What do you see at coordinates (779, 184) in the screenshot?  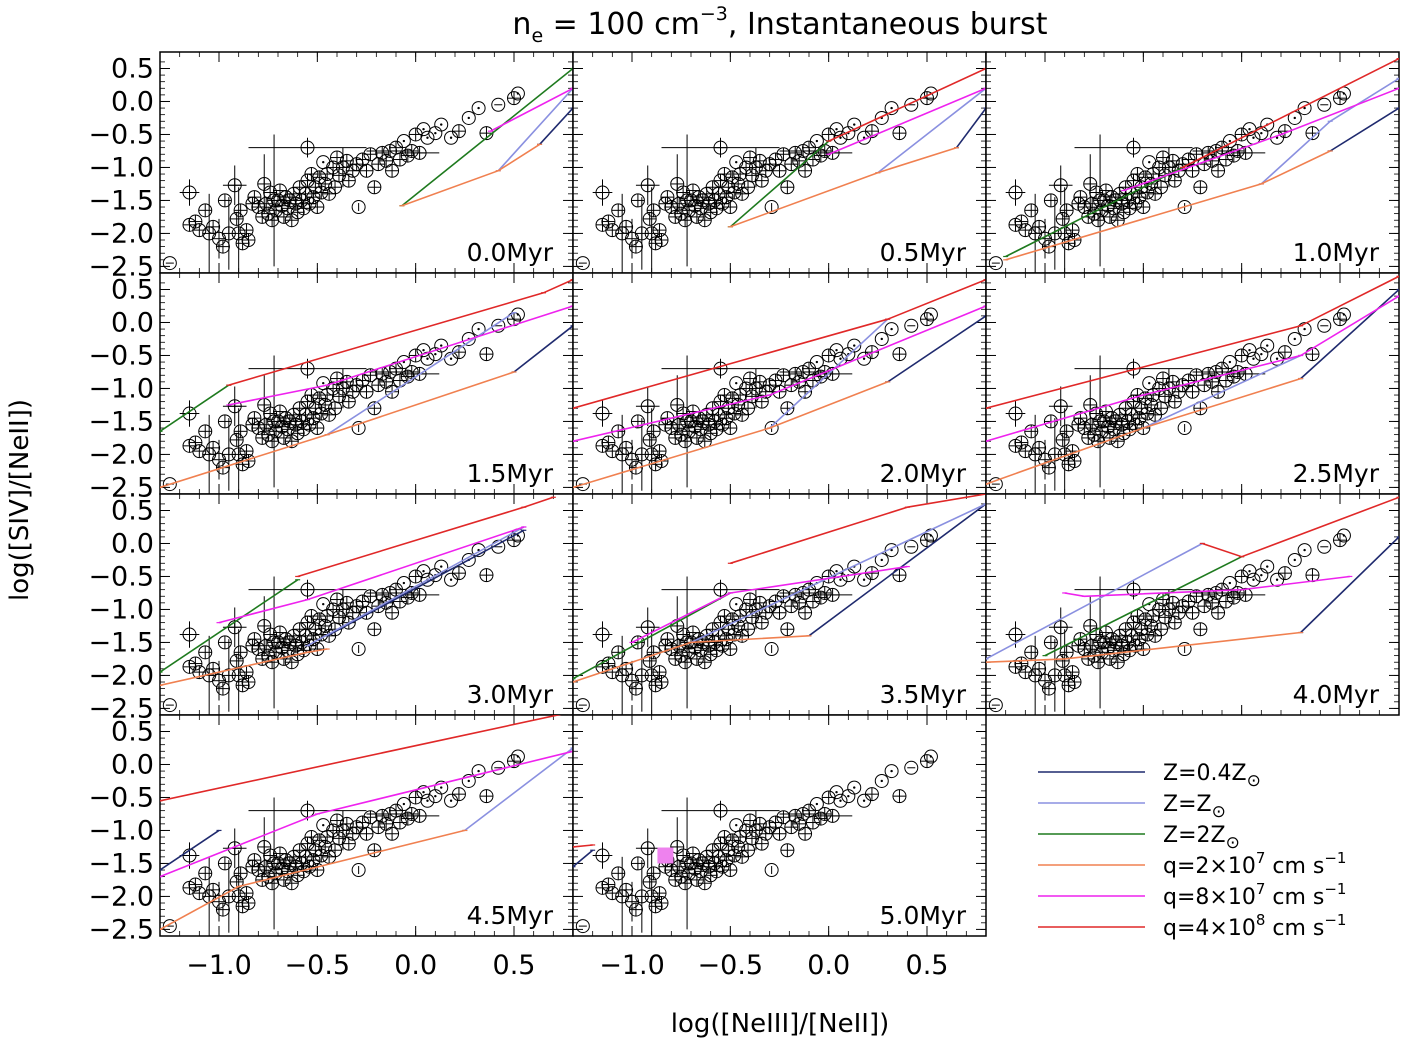 I see `model-track-z2` at bounding box center [779, 184].